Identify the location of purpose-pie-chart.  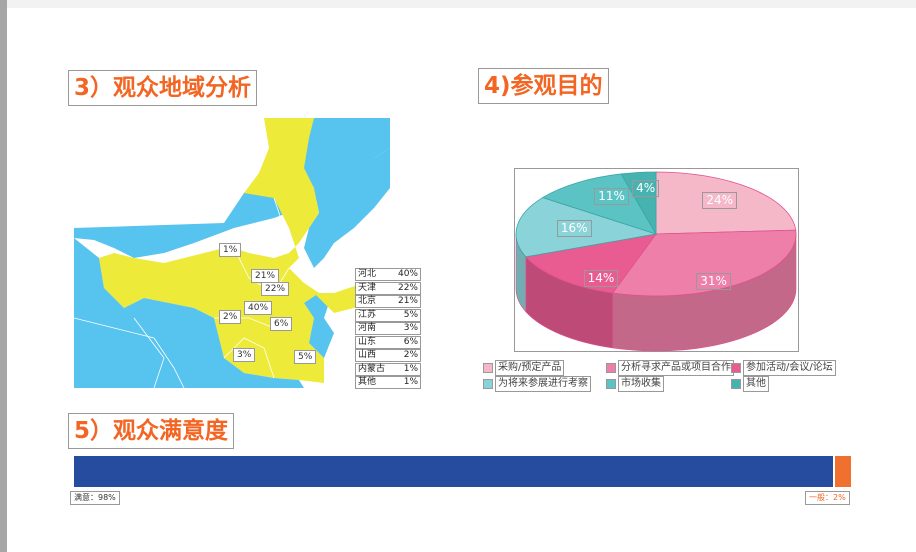
(656, 260).